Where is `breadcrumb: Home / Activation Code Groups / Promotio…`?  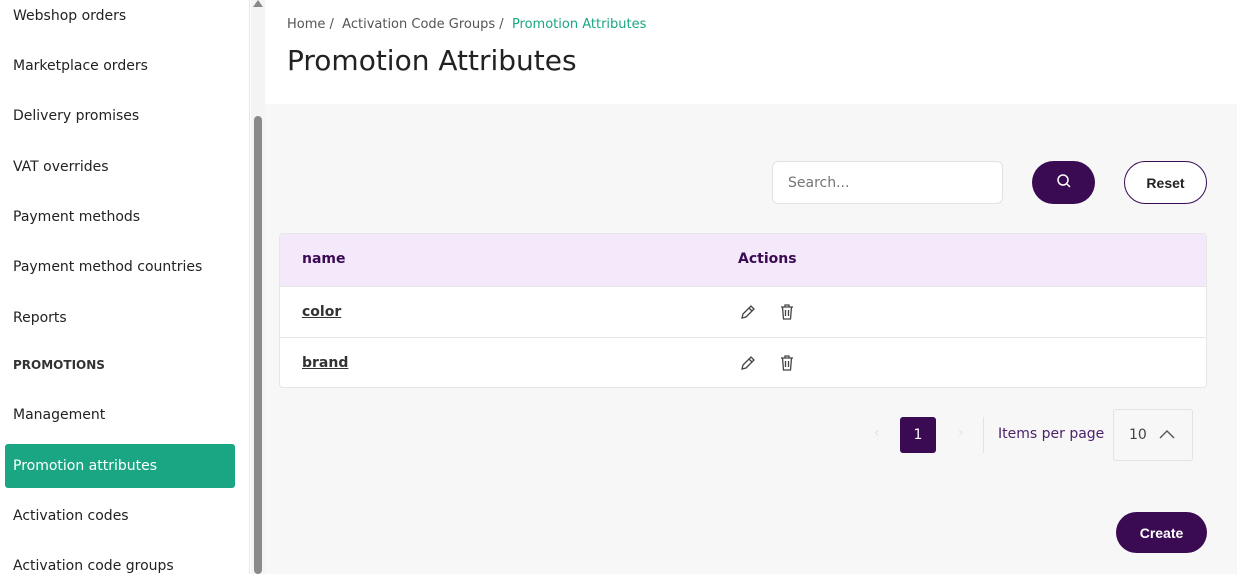 breadcrumb: Home / Activation Code Groups / Promotio… is located at coordinates (466, 24).